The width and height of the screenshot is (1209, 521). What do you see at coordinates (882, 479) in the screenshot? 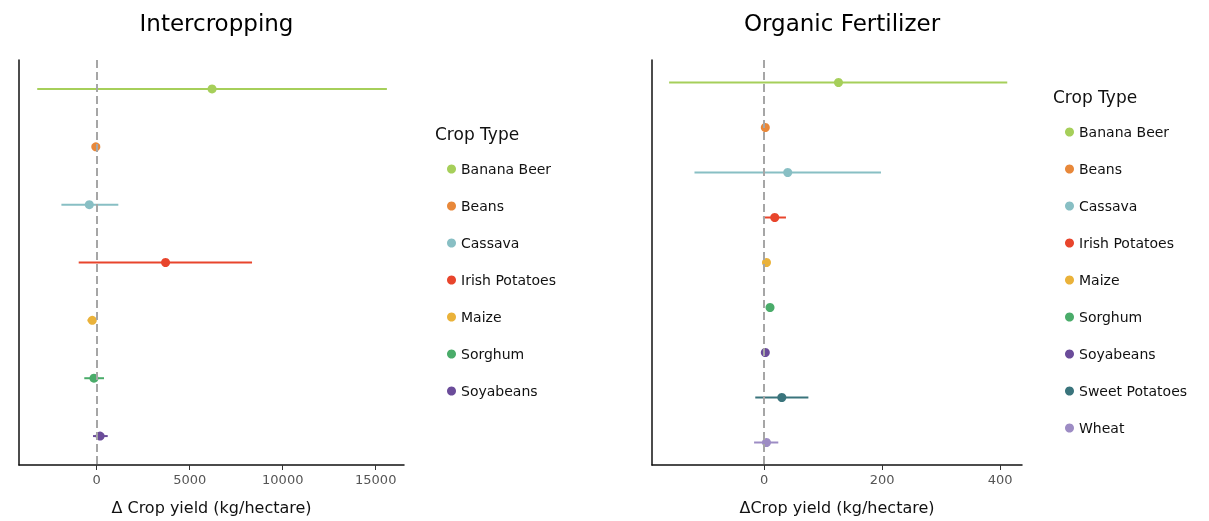
I see `x-tick-label: 200` at bounding box center [882, 479].